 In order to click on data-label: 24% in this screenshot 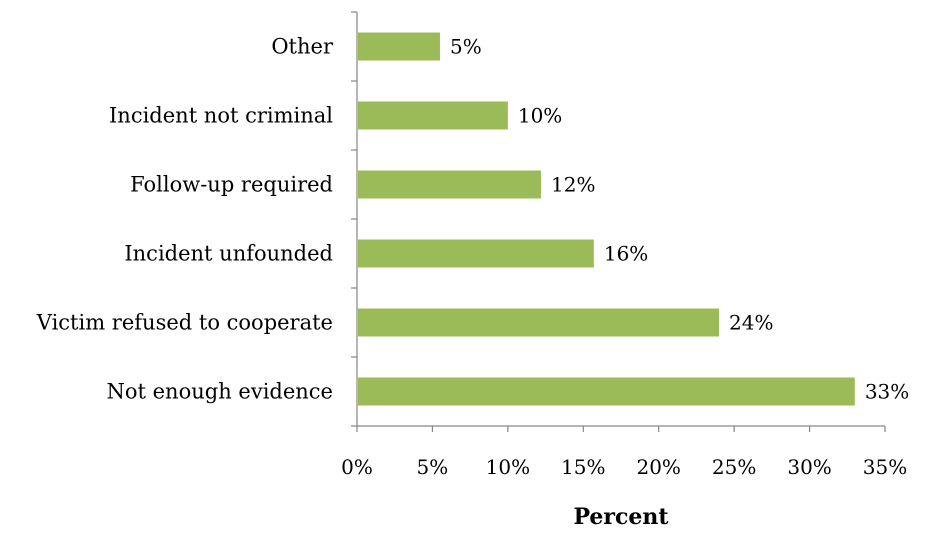, I will do `click(751, 323)`.